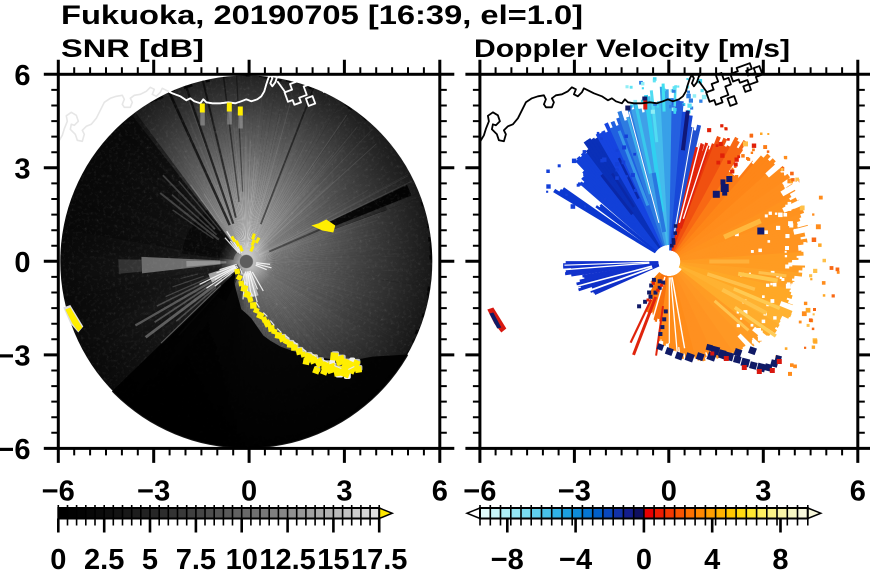  I want to click on svg-text: −8, so click(507, 557).